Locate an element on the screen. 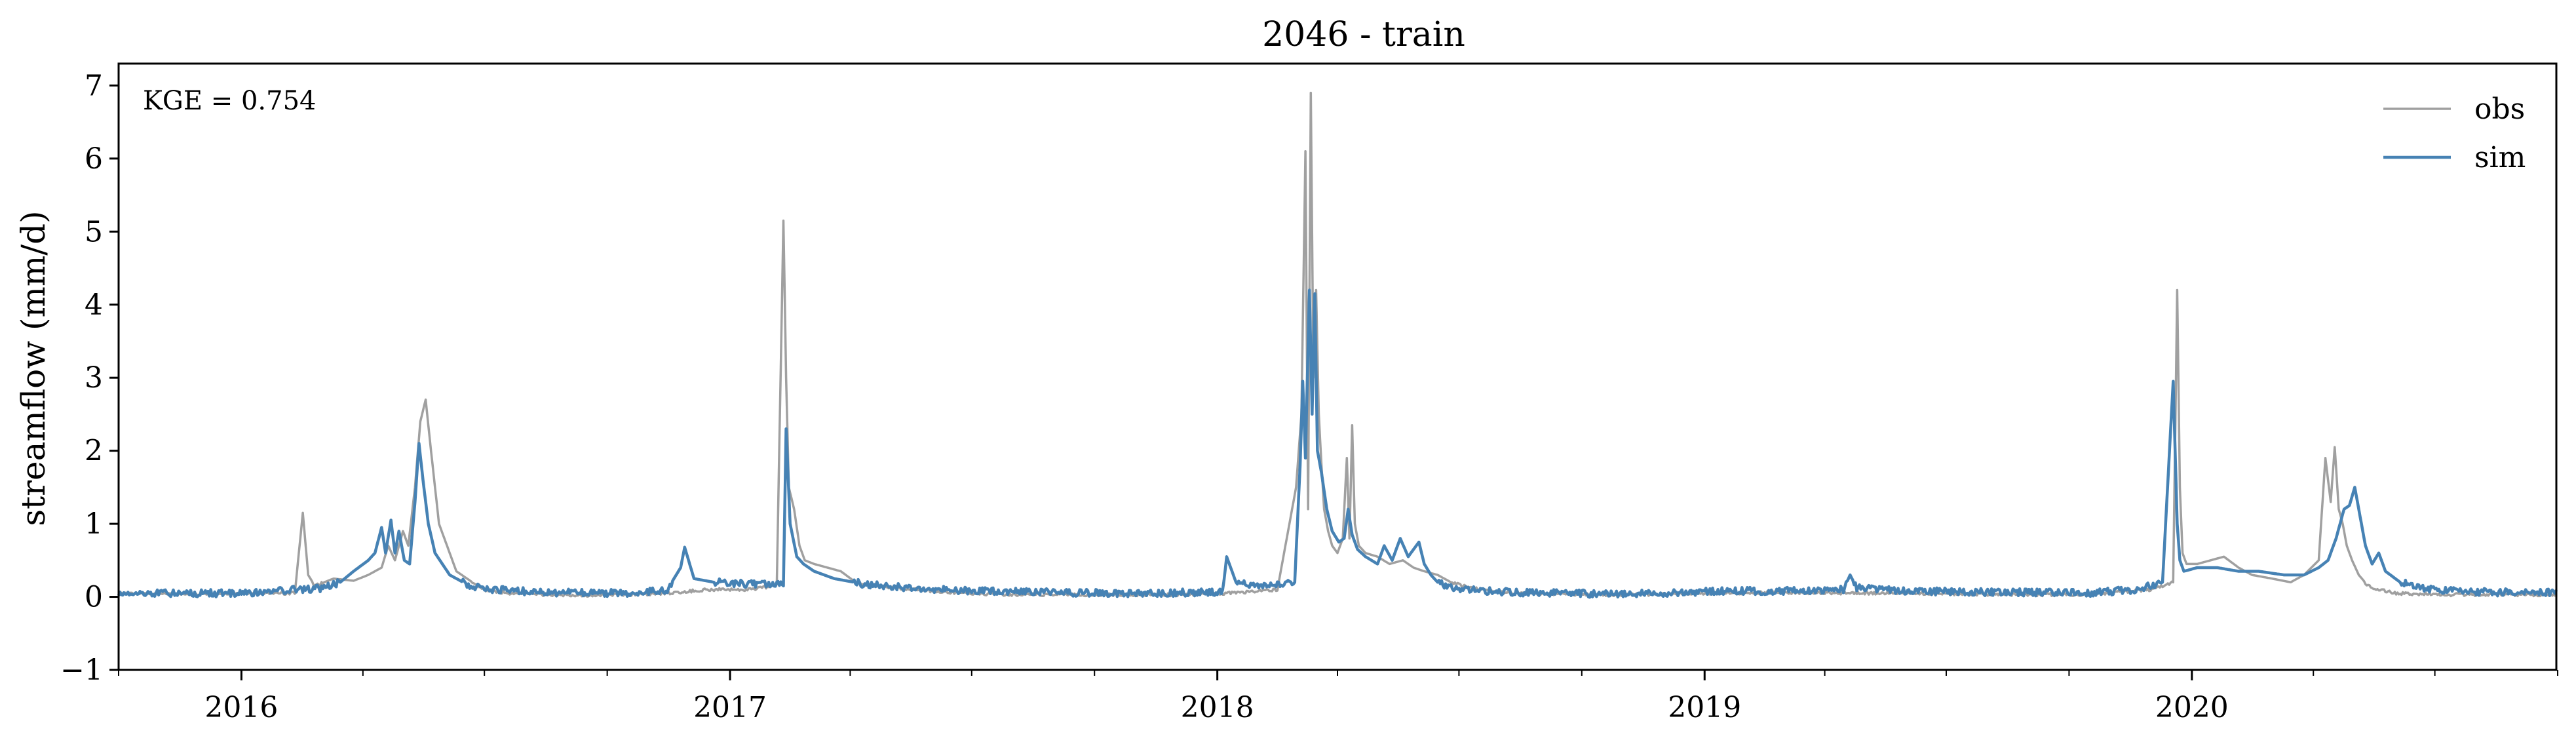 The image size is (2576, 742). legend-label-sim: sim is located at coordinates (2500, 157).